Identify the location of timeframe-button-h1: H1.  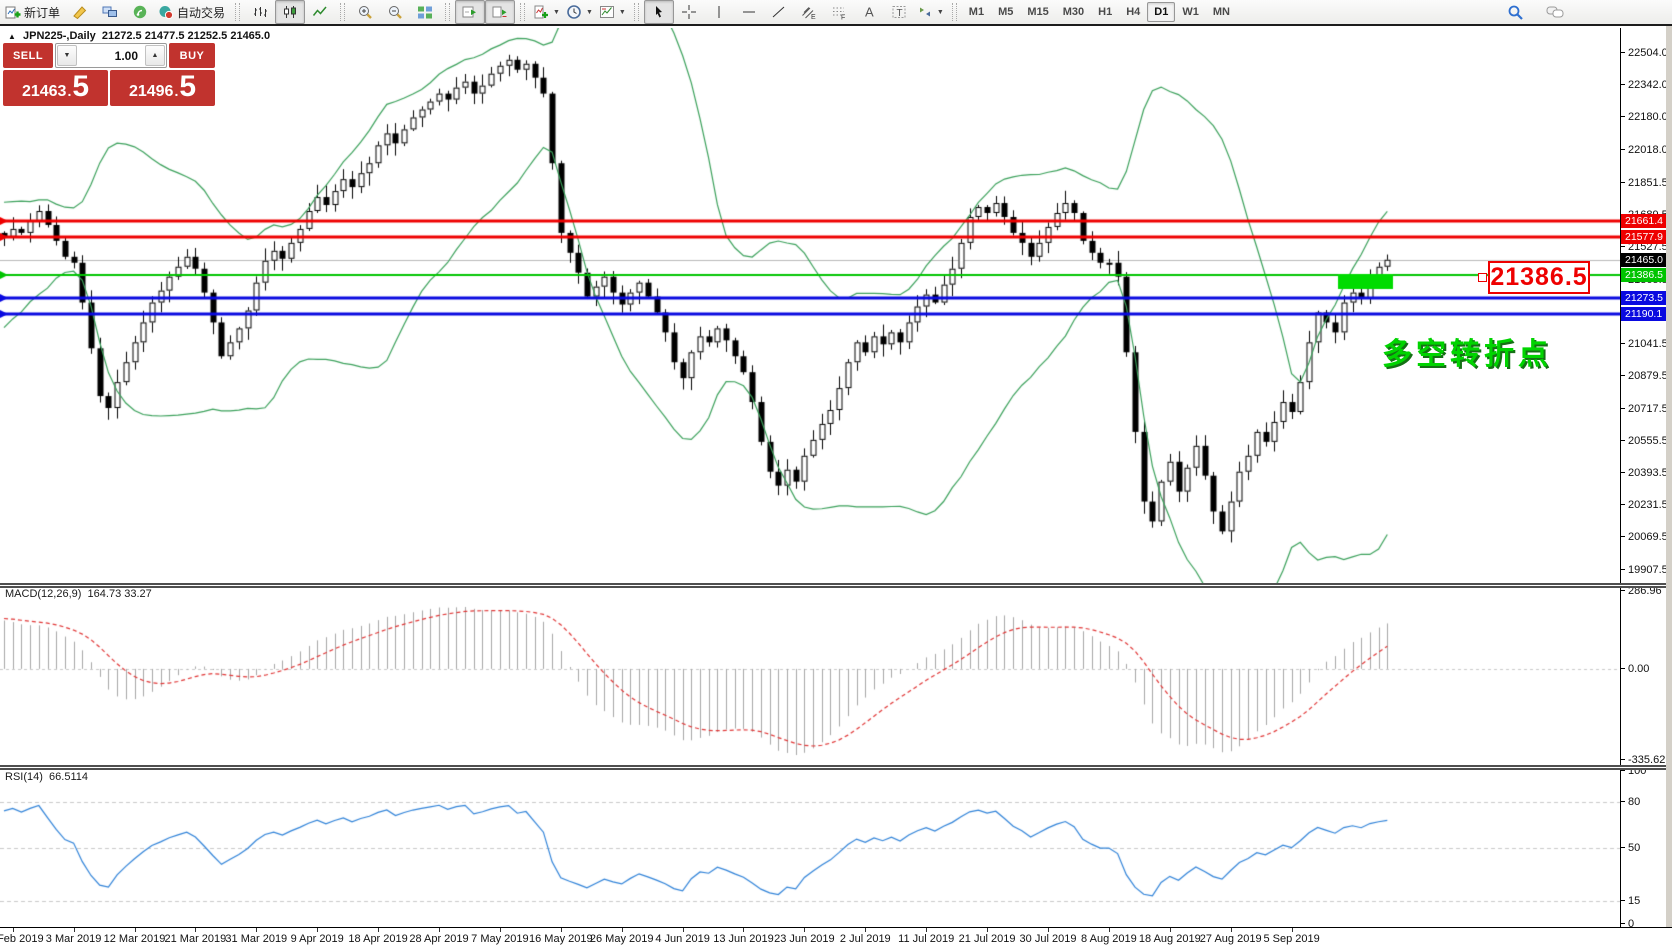
(1105, 12).